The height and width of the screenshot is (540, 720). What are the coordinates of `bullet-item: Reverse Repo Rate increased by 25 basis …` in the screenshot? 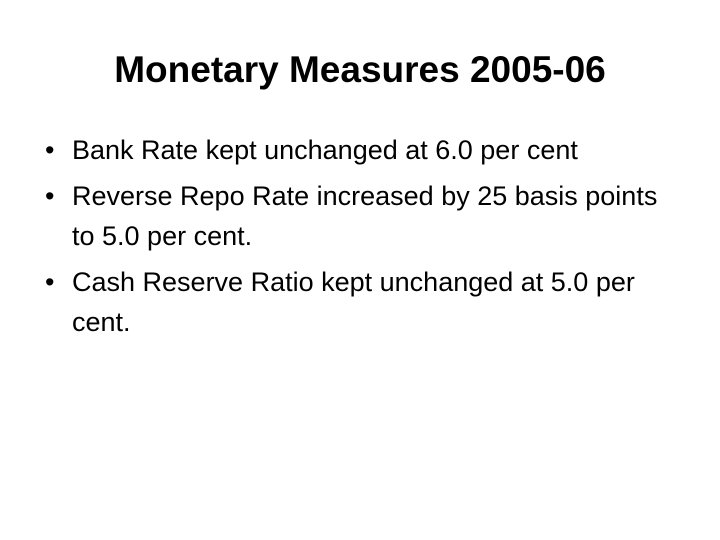 It's located at (361, 216).